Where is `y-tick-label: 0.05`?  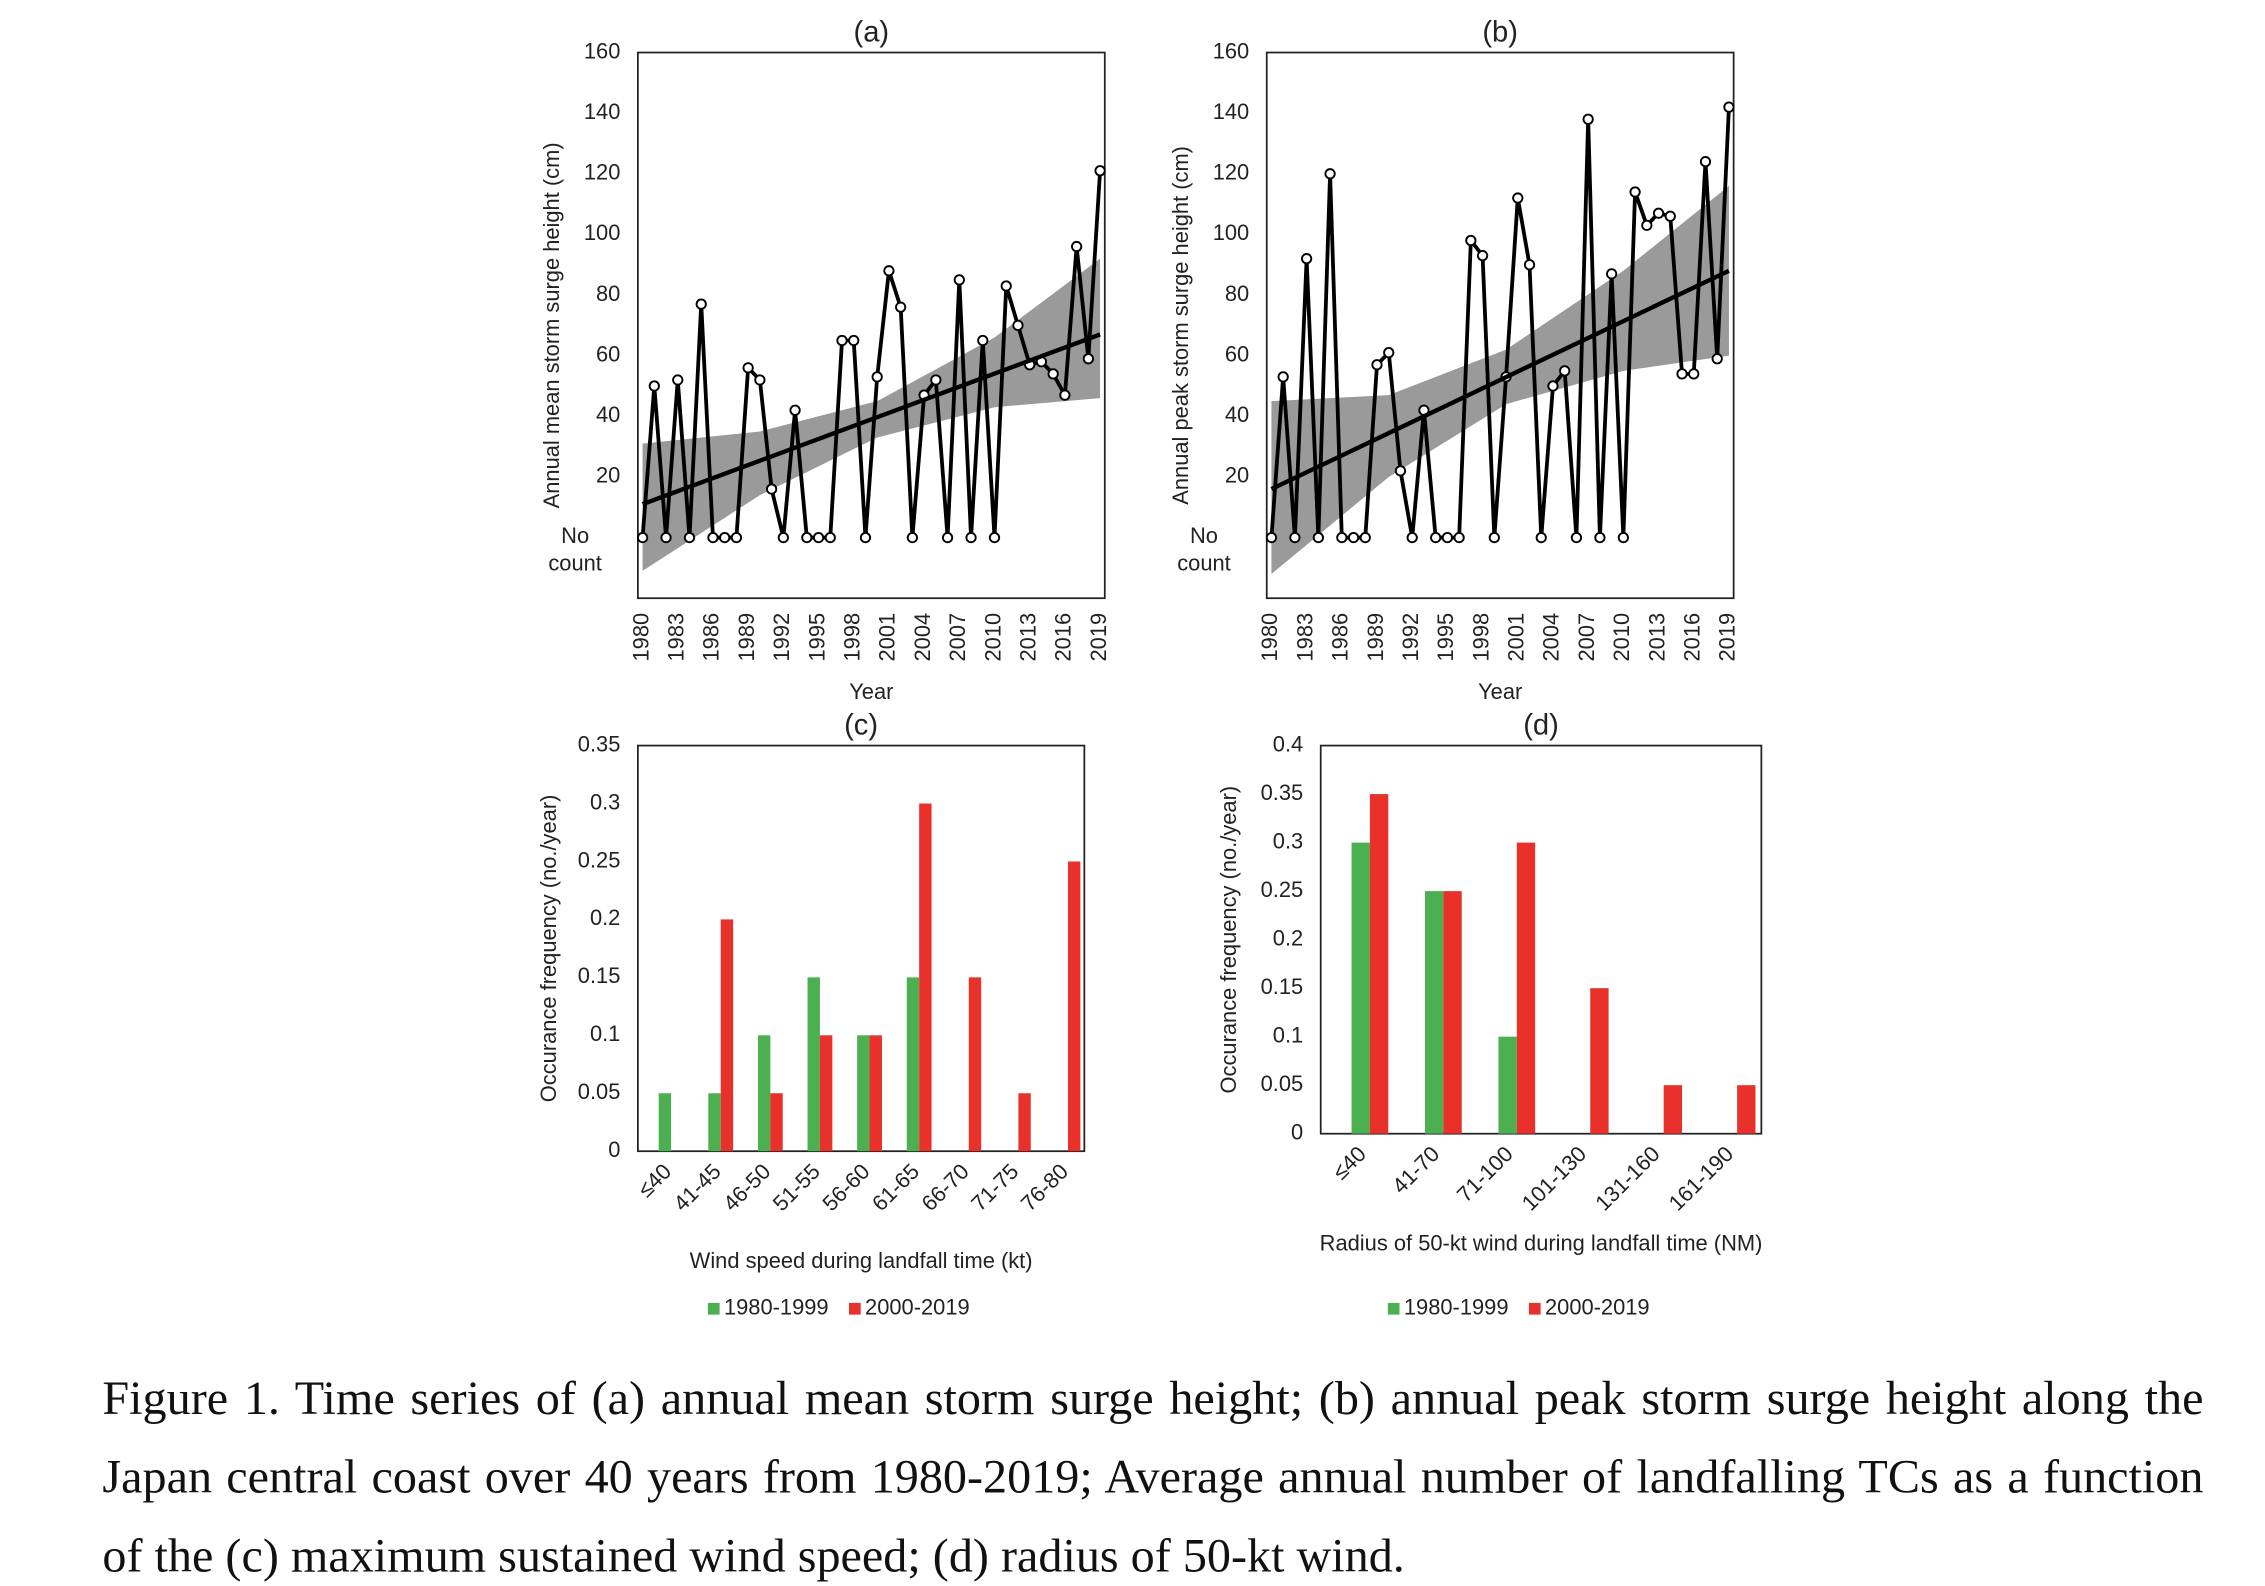 y-tick-label: 0.05 is located at coordinates (599, 1091).